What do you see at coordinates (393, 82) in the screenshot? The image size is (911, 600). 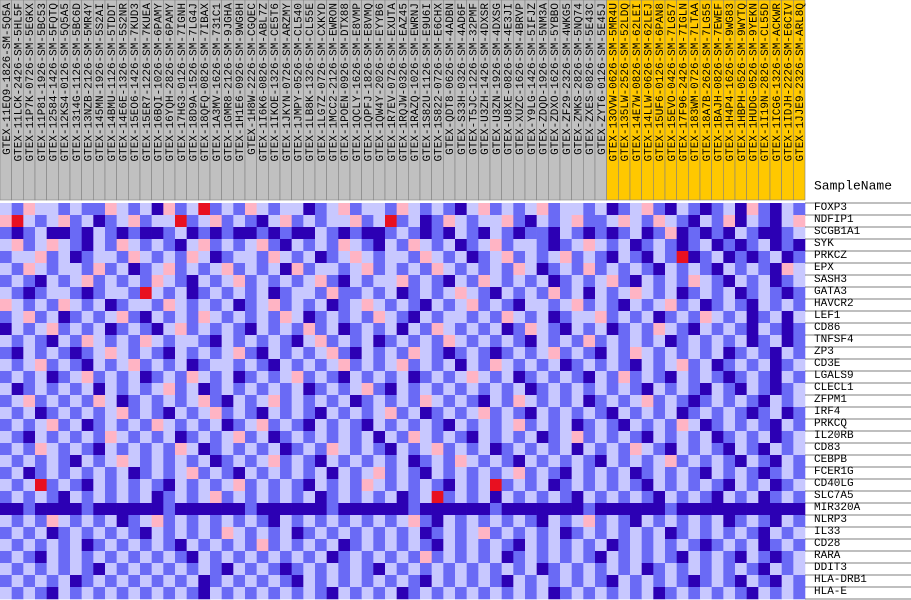 I see `column-label: GTEX-1R7EV-0726-SM-EXUTA` at bounding box center [393, 82].